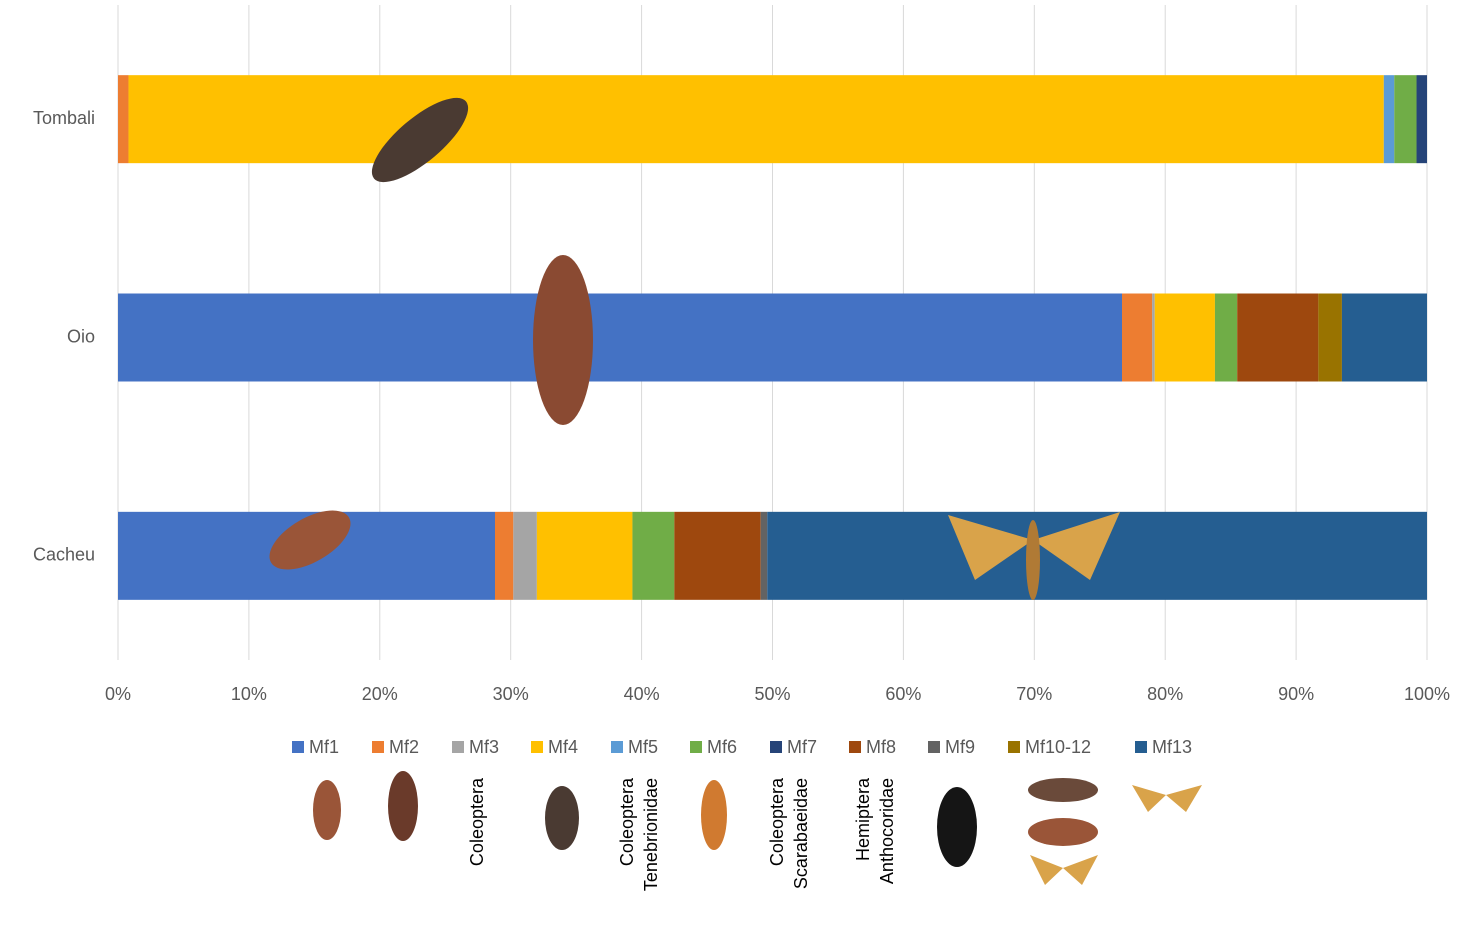  I want to click on legend-label: Mf10-12, so click(1058, 747).